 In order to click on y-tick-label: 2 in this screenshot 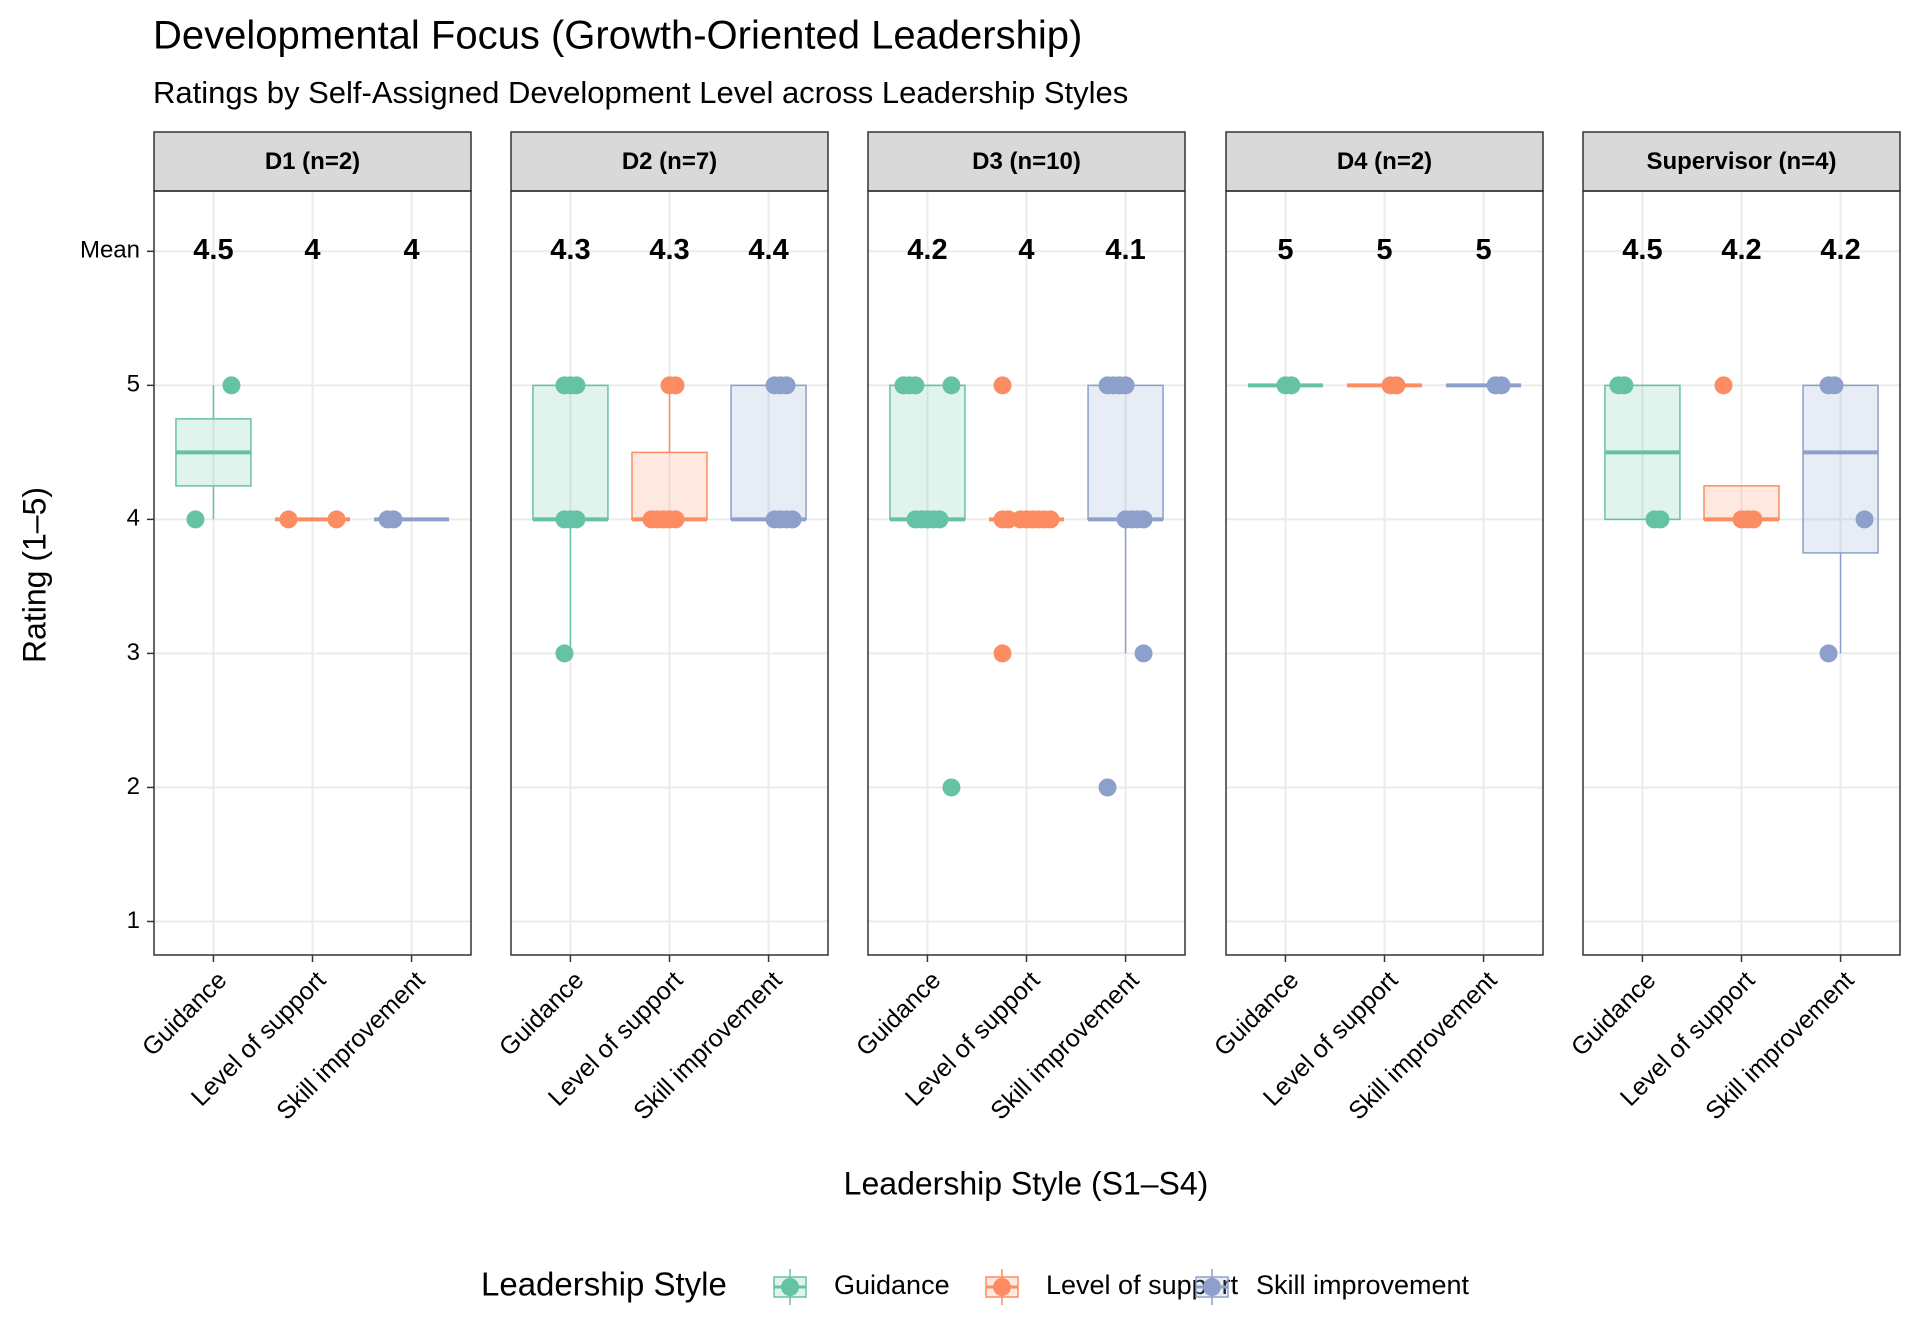, I will do `click(133, 786)`.